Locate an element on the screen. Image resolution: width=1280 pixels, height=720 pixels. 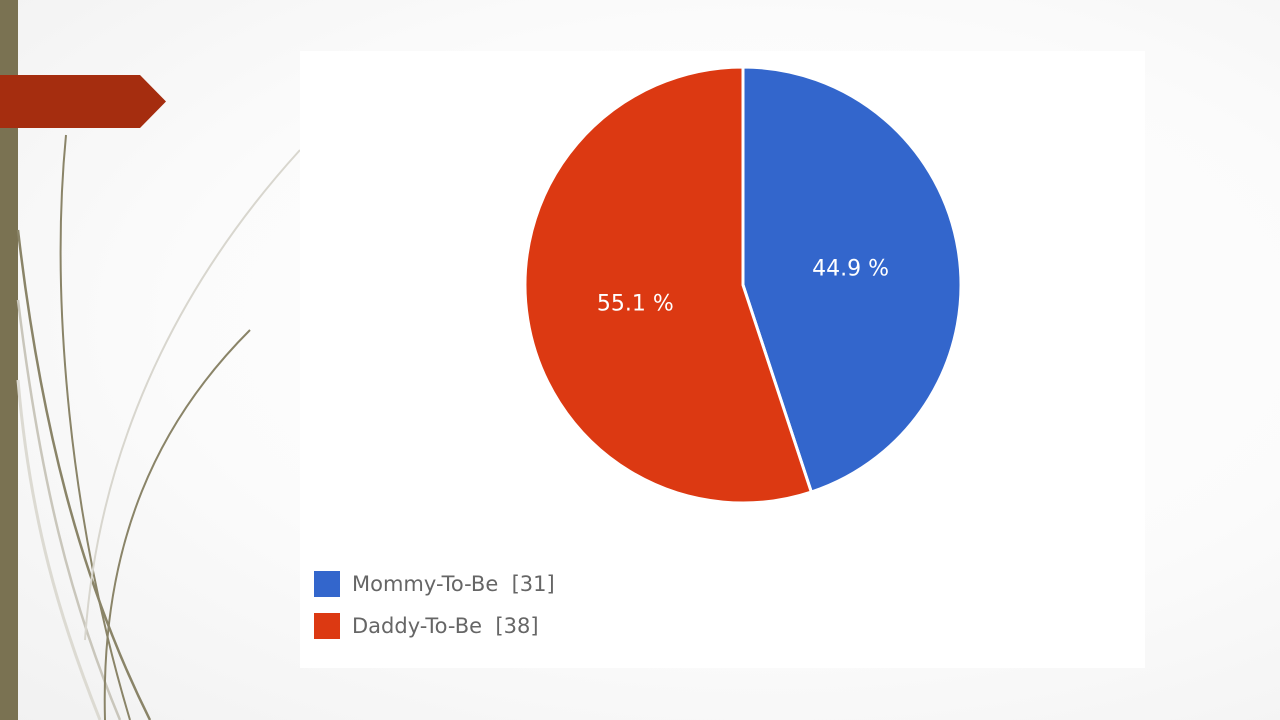
arrow-shape is located at coordinates (83, 101).